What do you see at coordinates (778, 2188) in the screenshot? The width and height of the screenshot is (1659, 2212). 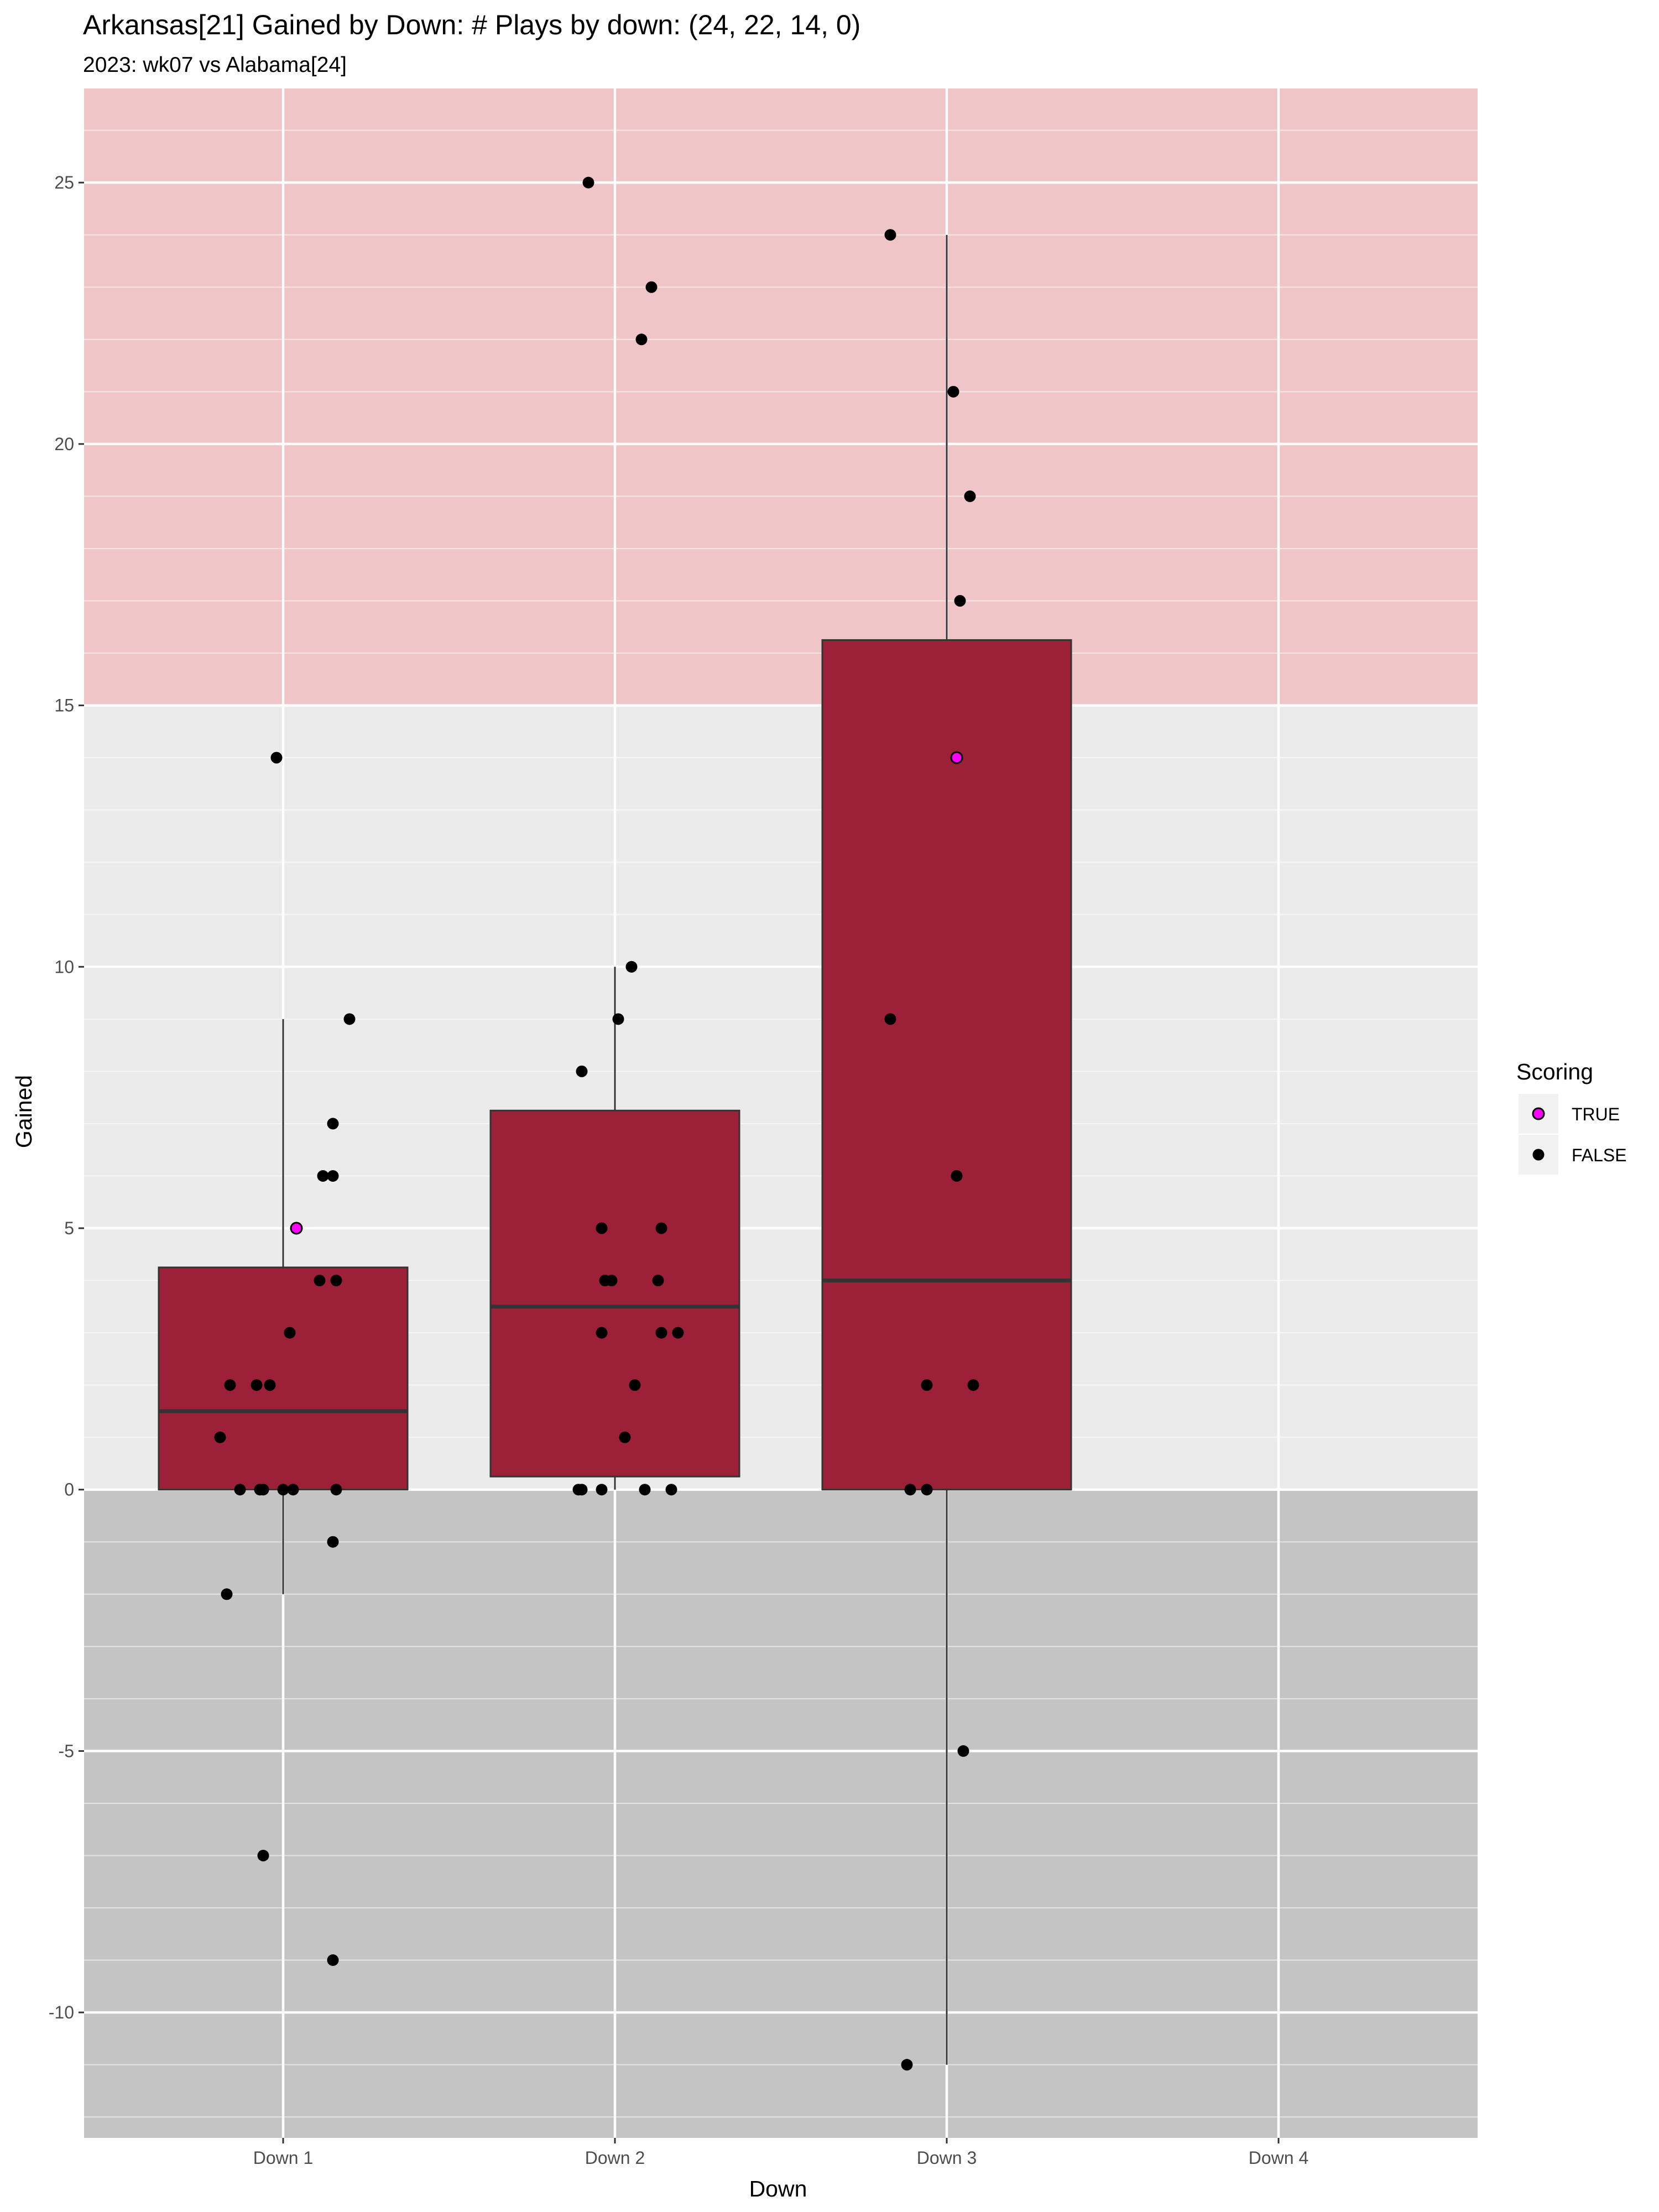 I see `x-axis-title: Down` at bounding box center [778, 2188].